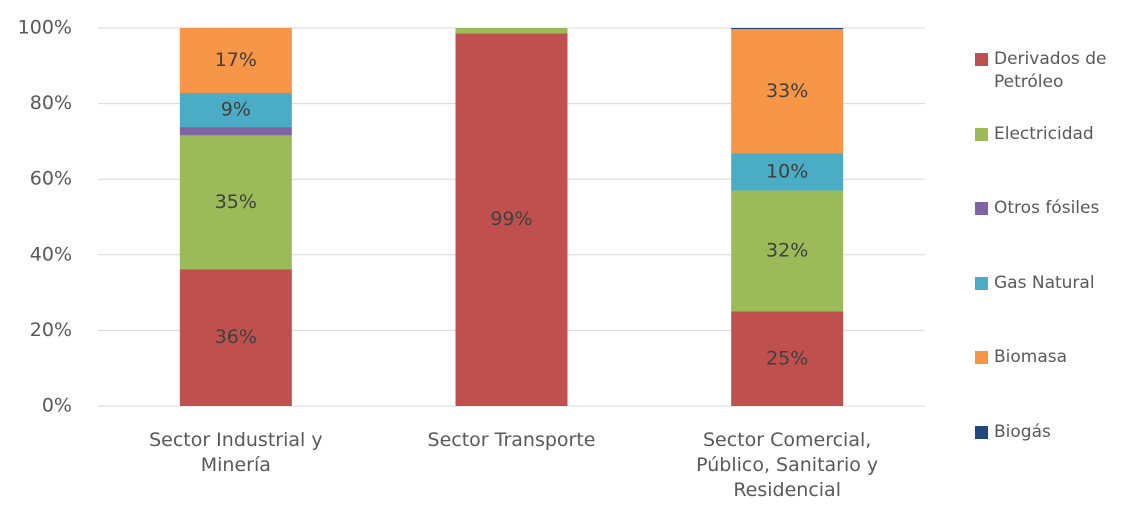 The image size is (1128, 516). I want to click on data-label: 35%, so click(236, 202).